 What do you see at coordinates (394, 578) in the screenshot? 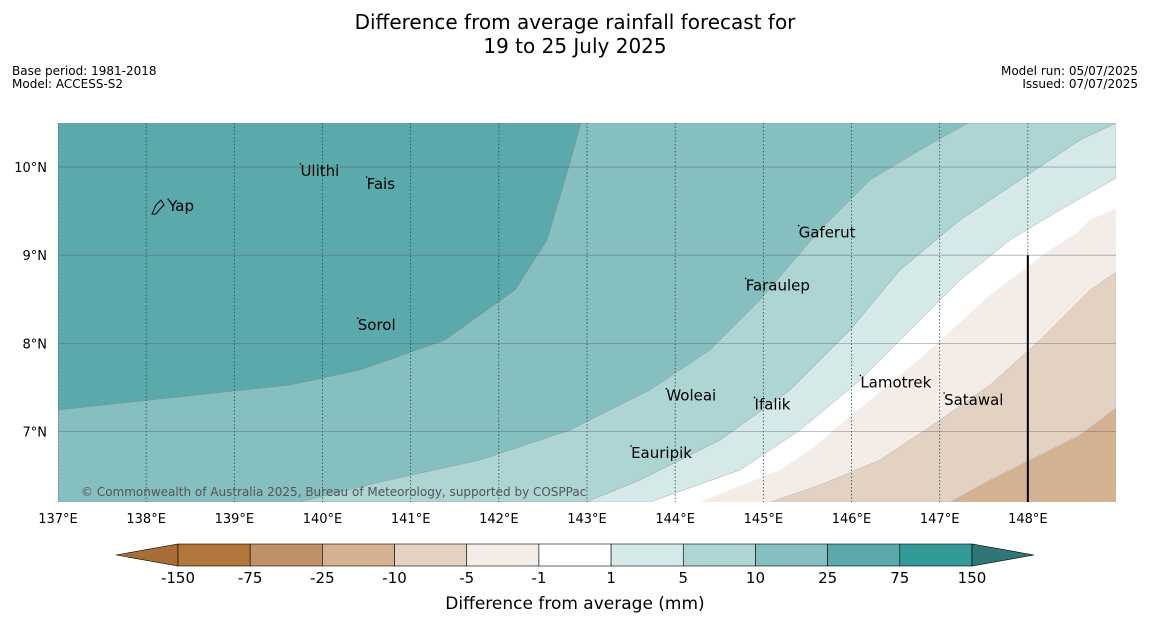
I see `colorbar-tick-label: -10` at bounding box center [394, 578].